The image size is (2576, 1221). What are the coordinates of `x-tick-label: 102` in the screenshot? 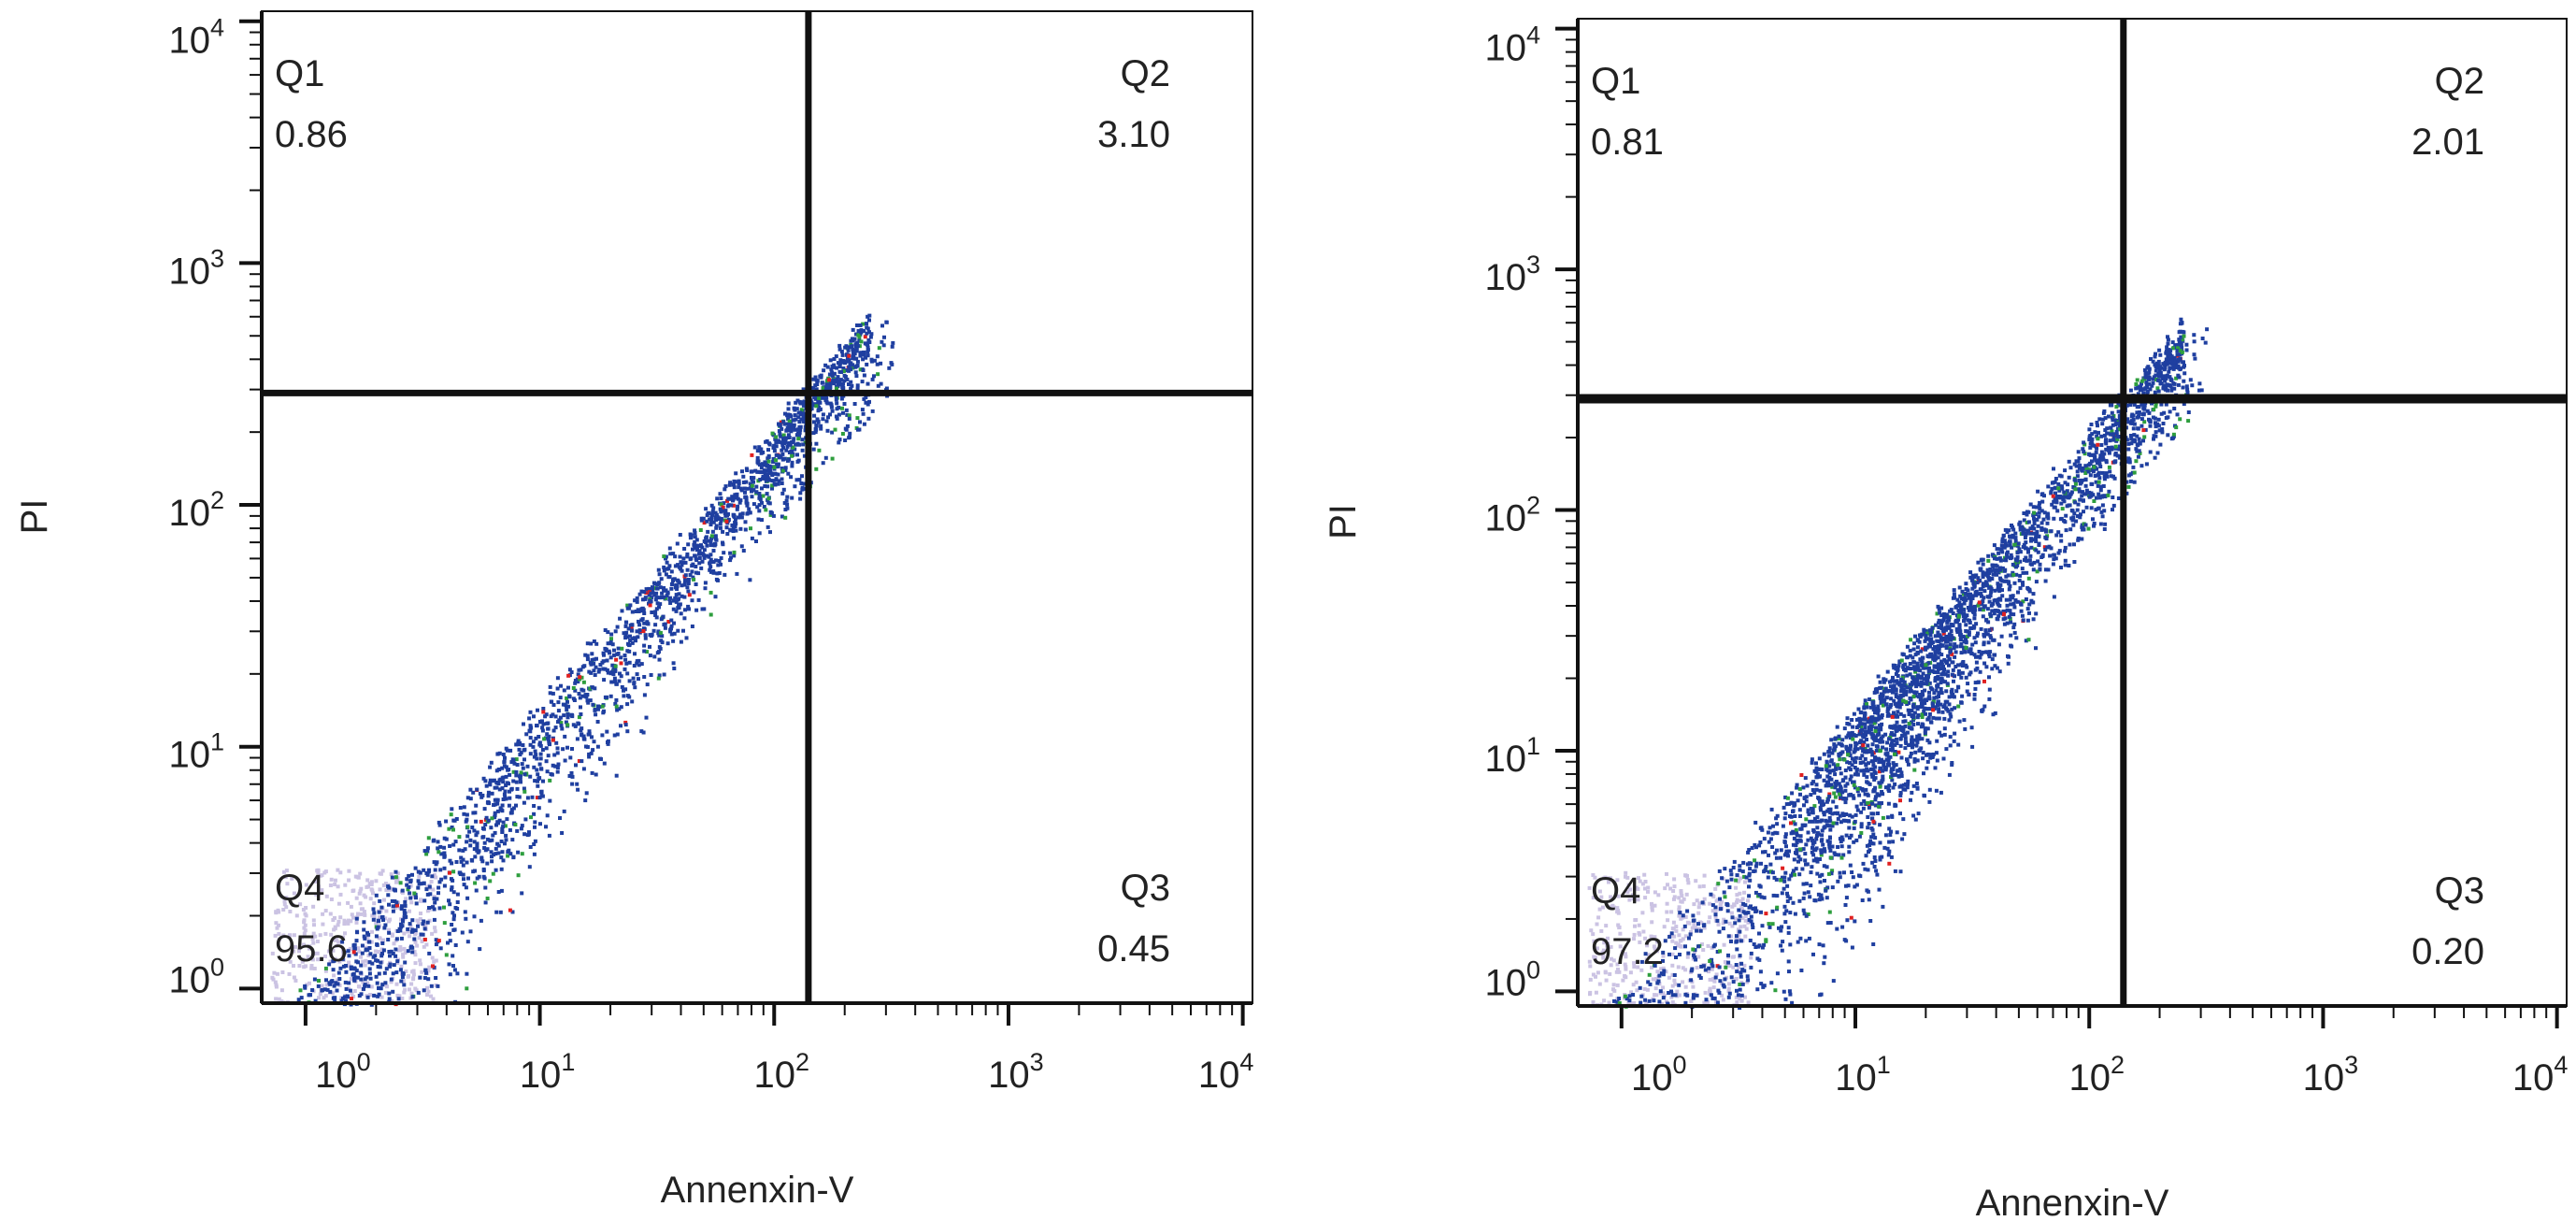 It's located at (781, 1072).